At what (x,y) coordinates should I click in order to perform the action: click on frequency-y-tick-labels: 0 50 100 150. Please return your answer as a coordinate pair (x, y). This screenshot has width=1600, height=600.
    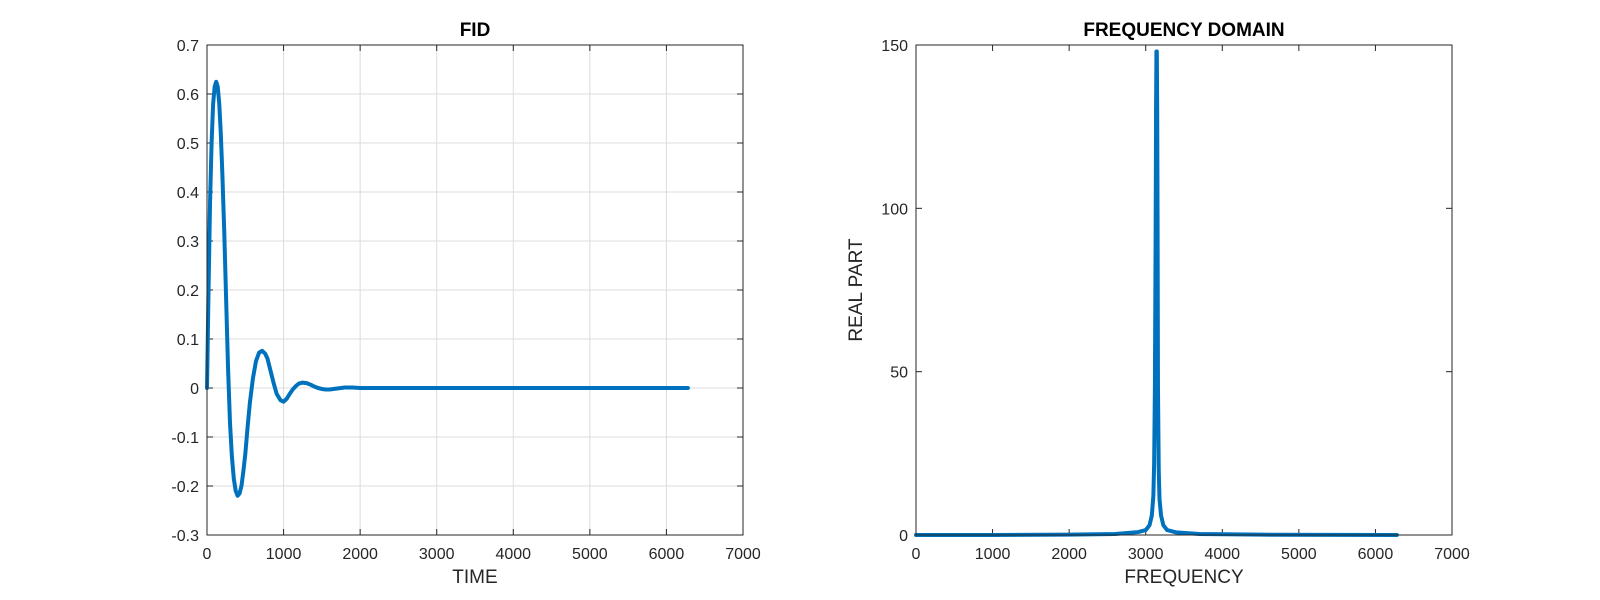
    Looking at the image, I should click on (894, 291).